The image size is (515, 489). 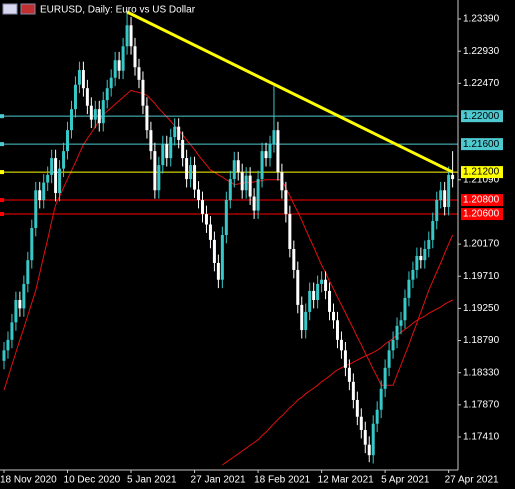 I want to click on x-tick-label: 18 Feb 2021, so click(x=282, y=480).